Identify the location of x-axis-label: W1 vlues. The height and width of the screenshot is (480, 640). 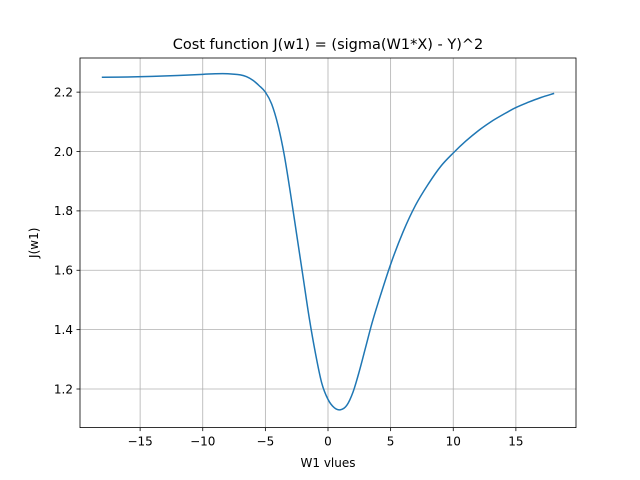
(328, 463).